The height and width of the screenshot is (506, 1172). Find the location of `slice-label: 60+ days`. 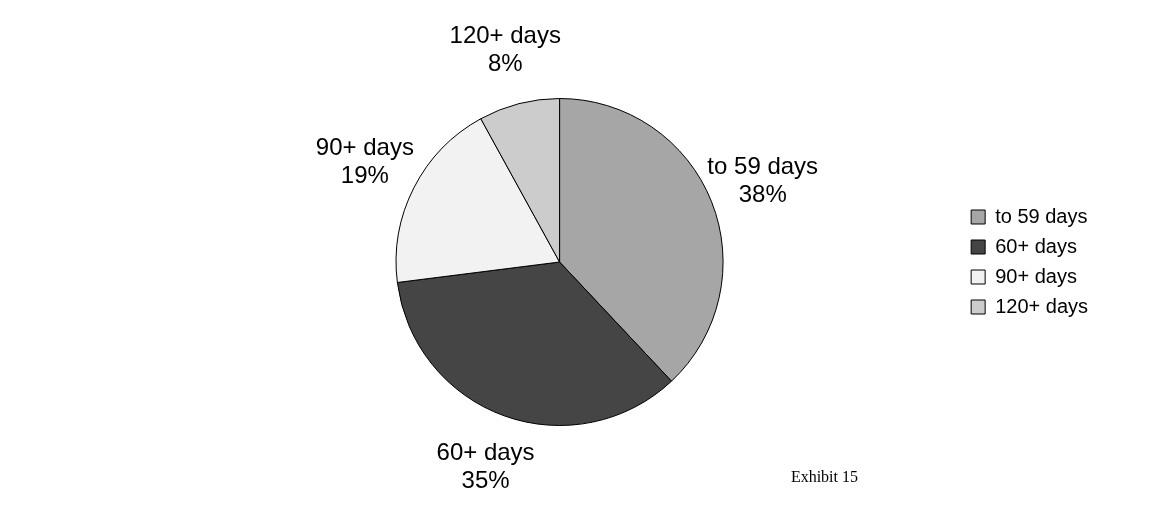

slice-label: 60+ days is located at coordinates (485, 452).